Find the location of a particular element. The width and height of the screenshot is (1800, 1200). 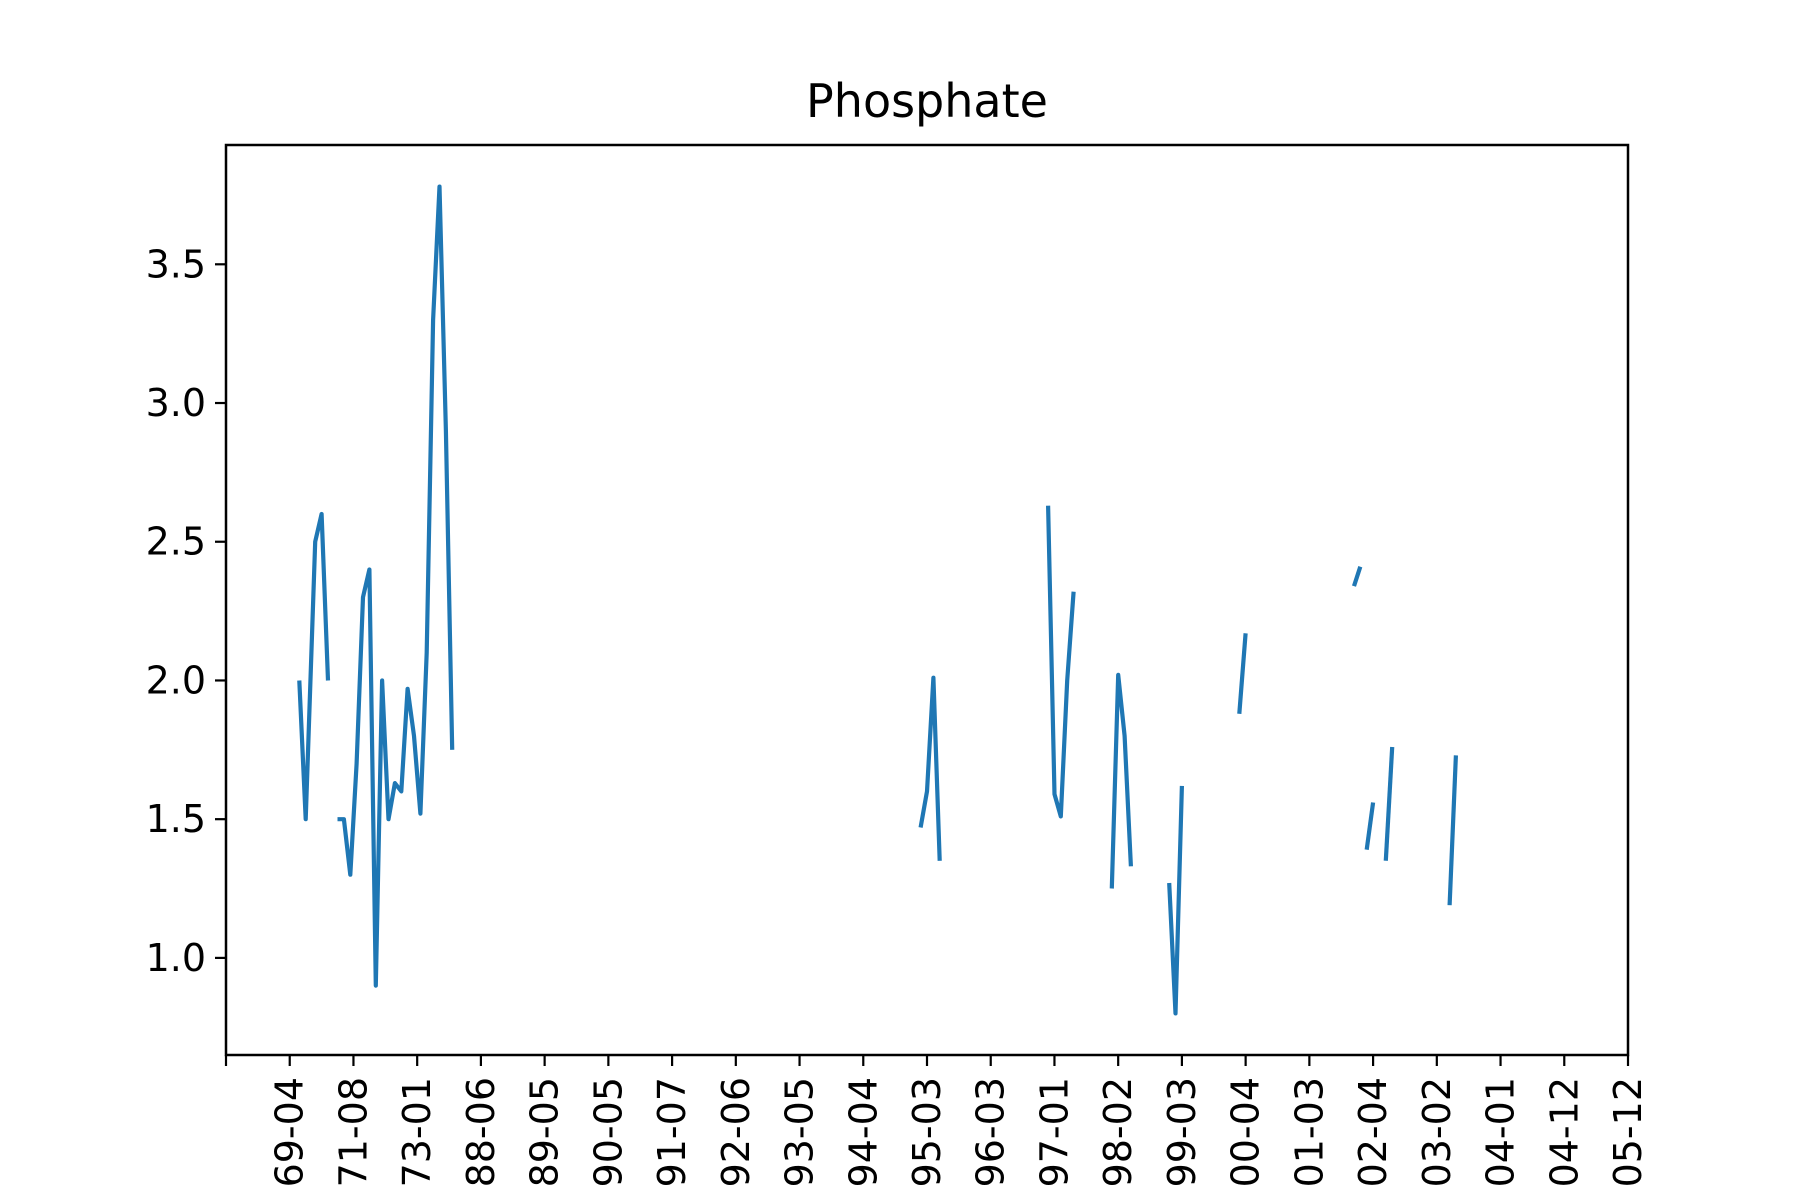

x-tick-label: 99-03 is located at coordinates (1182, 1132).